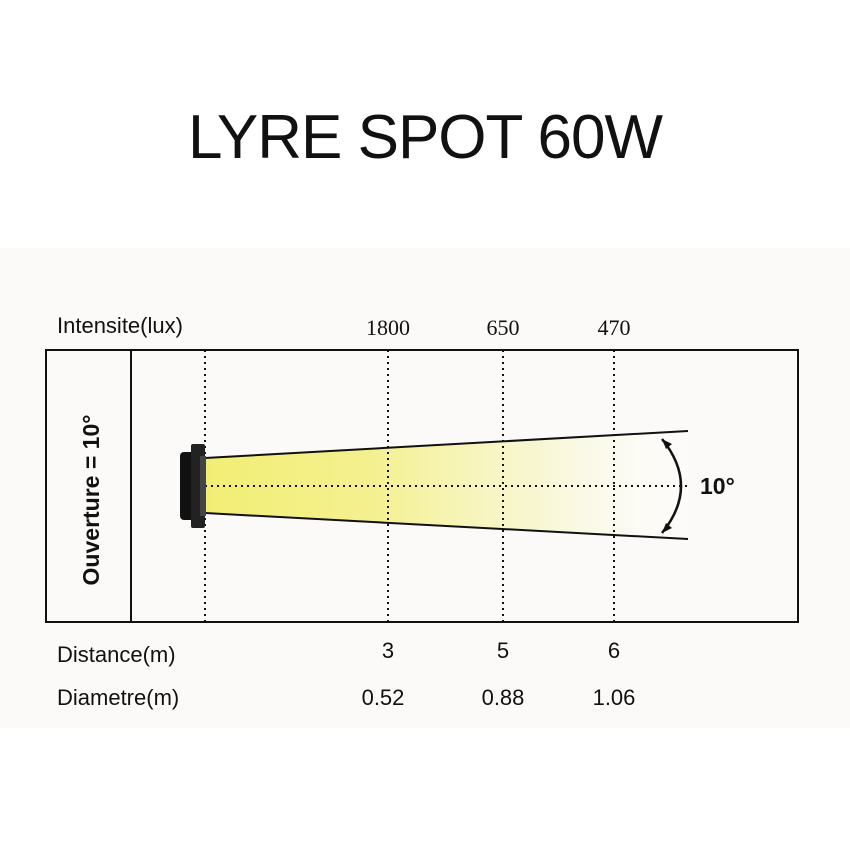 This screenshot has width=850, height=850. I want to click on diameter-value: 1.06, so click(614, 697).